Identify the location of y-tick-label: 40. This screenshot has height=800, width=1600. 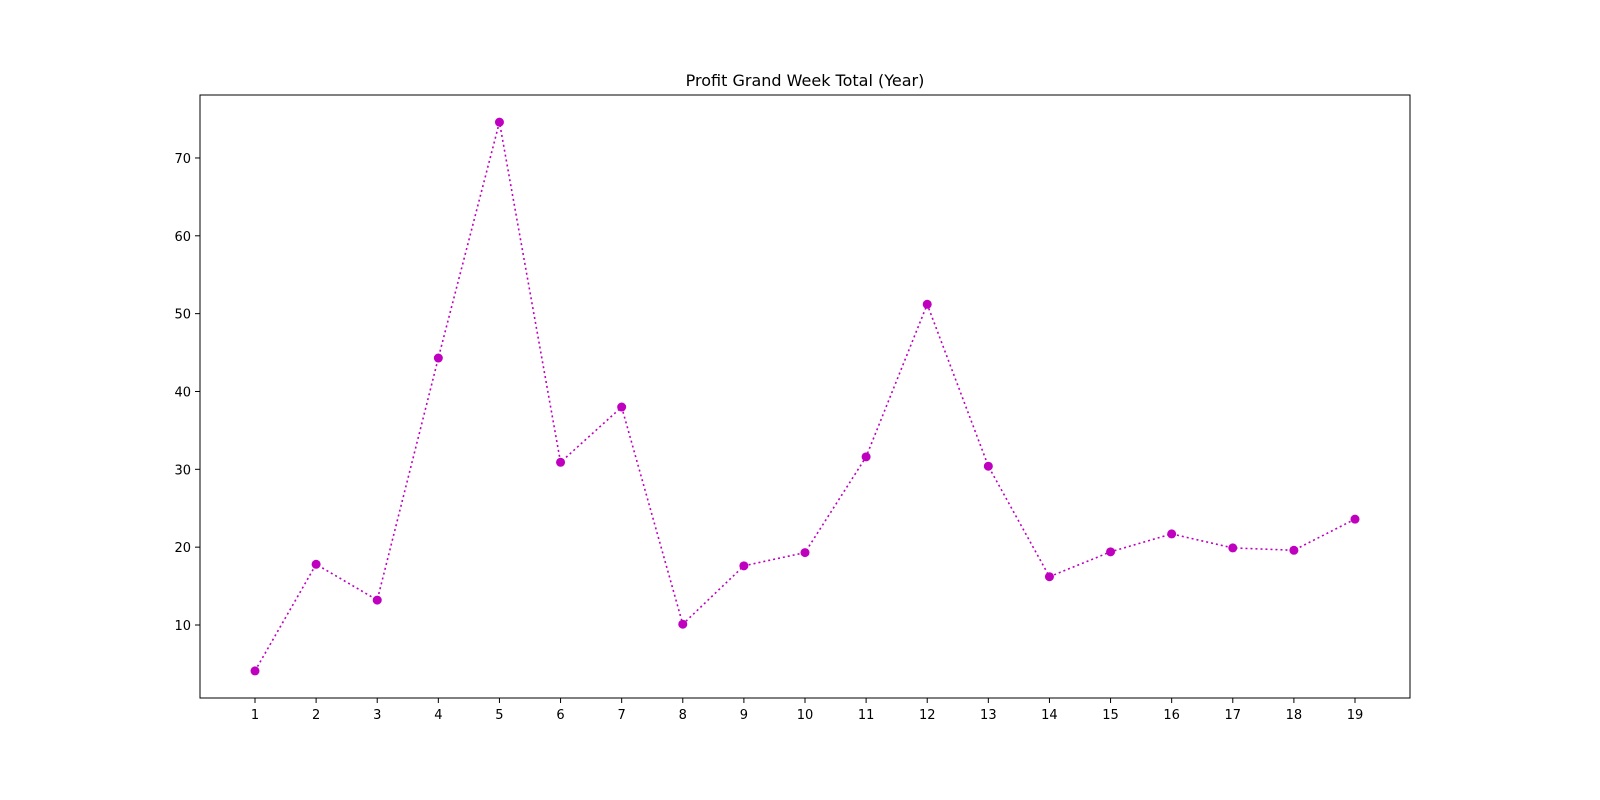
(182, 392).